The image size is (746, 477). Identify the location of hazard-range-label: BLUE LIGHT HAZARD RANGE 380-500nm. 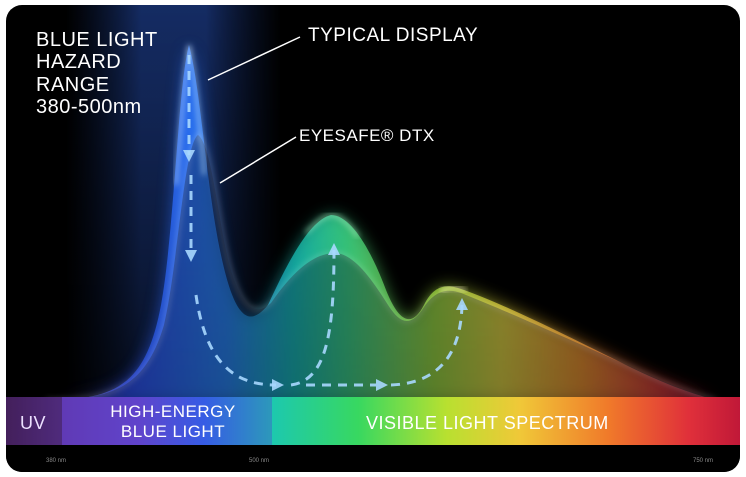
(97, 74).